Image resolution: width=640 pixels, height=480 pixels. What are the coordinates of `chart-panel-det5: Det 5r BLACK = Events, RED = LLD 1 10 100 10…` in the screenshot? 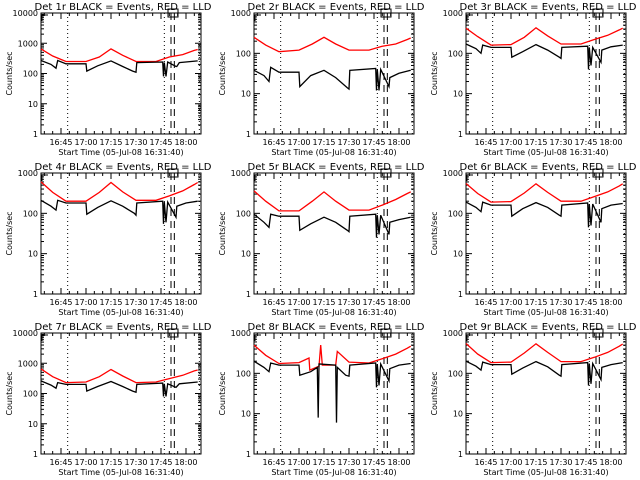 It's located at (321, 239).